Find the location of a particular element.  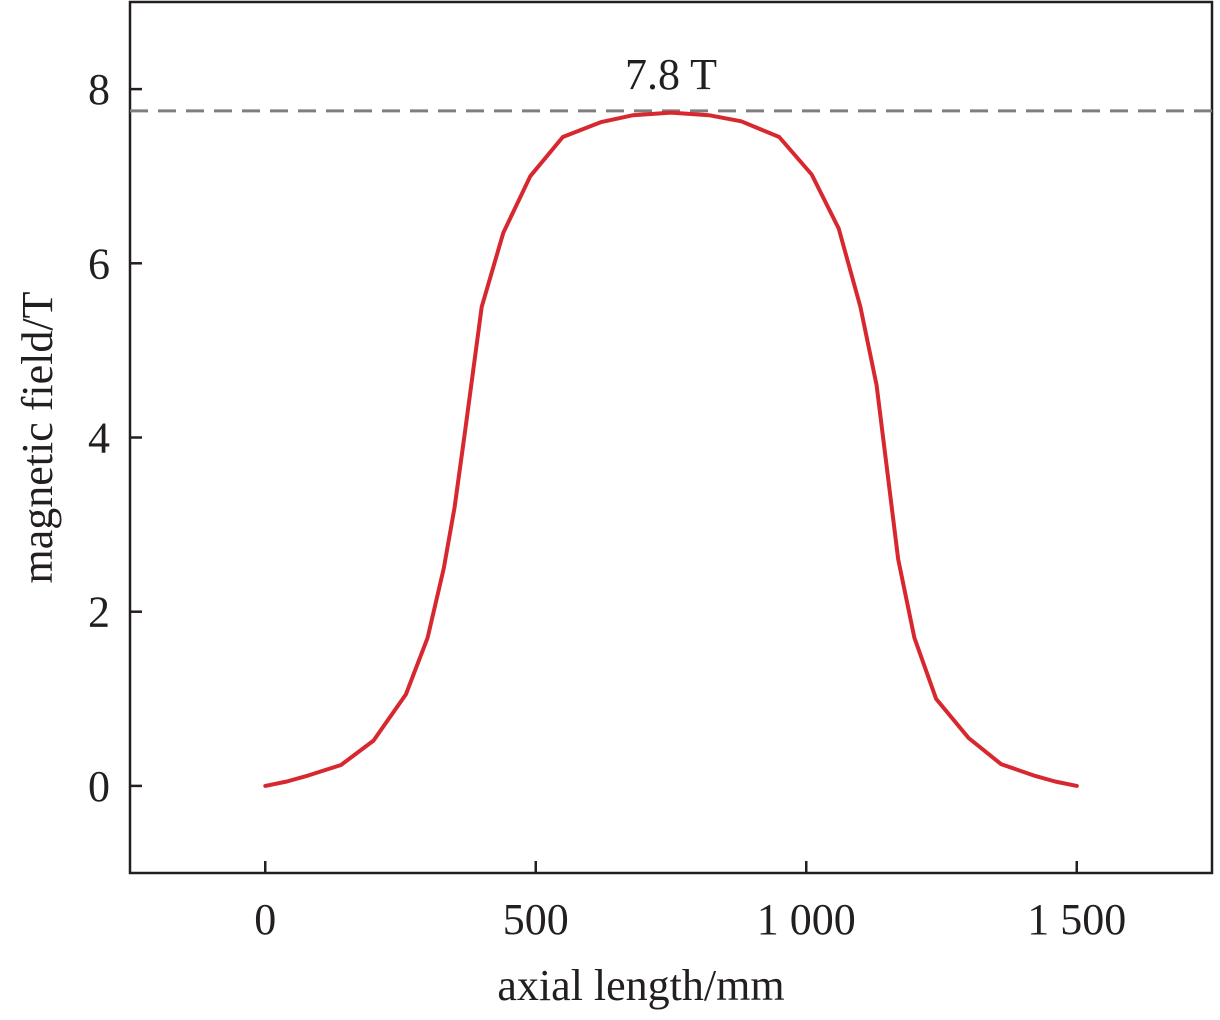

y-axis-ticks: 0 2 4 6 8 is located at coordinates (115, 438).